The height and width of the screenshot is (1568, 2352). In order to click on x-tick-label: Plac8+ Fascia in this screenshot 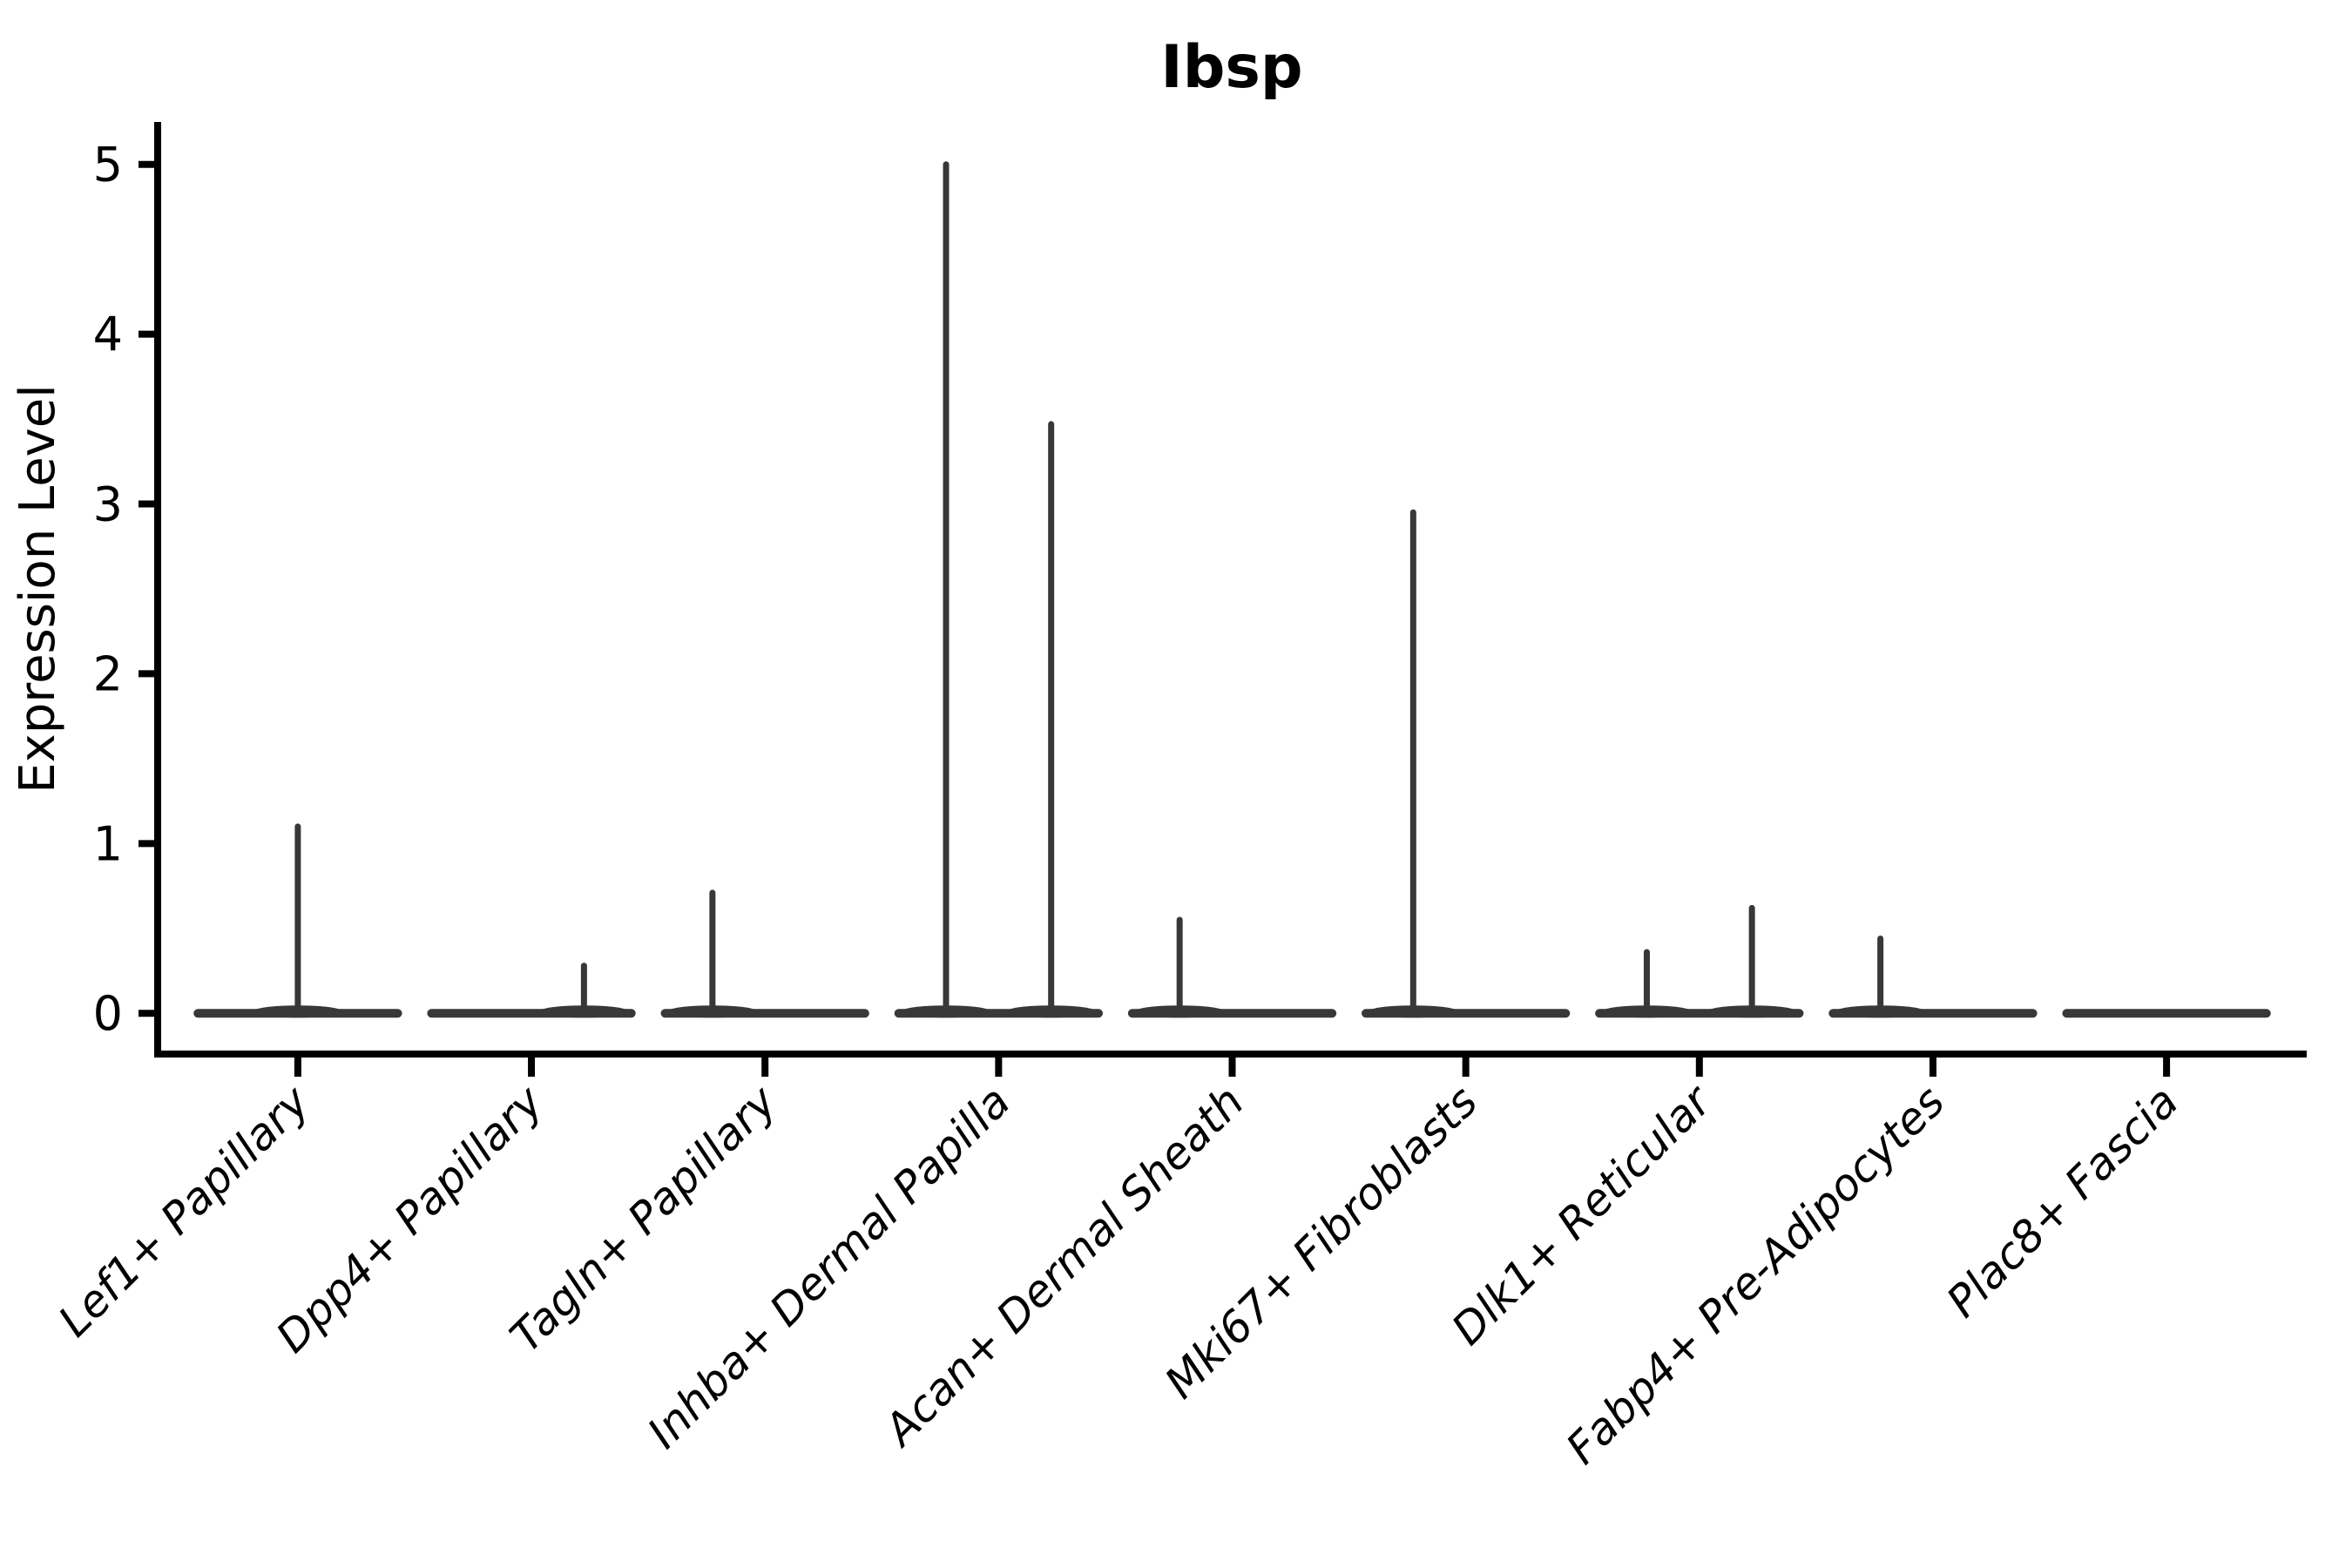, I will do `click(2063, 1201)`.